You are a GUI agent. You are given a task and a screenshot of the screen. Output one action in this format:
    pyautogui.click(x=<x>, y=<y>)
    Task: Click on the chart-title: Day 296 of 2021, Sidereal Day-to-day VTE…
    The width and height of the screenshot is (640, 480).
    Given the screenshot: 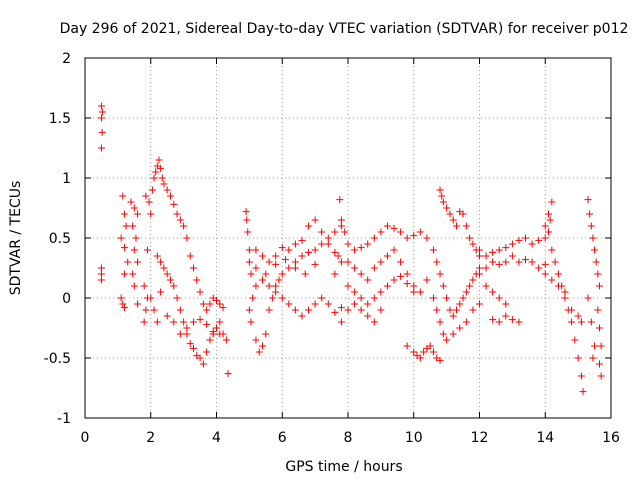 What is the action you would take?
    pyautogui.click(x=344, y=29)
    